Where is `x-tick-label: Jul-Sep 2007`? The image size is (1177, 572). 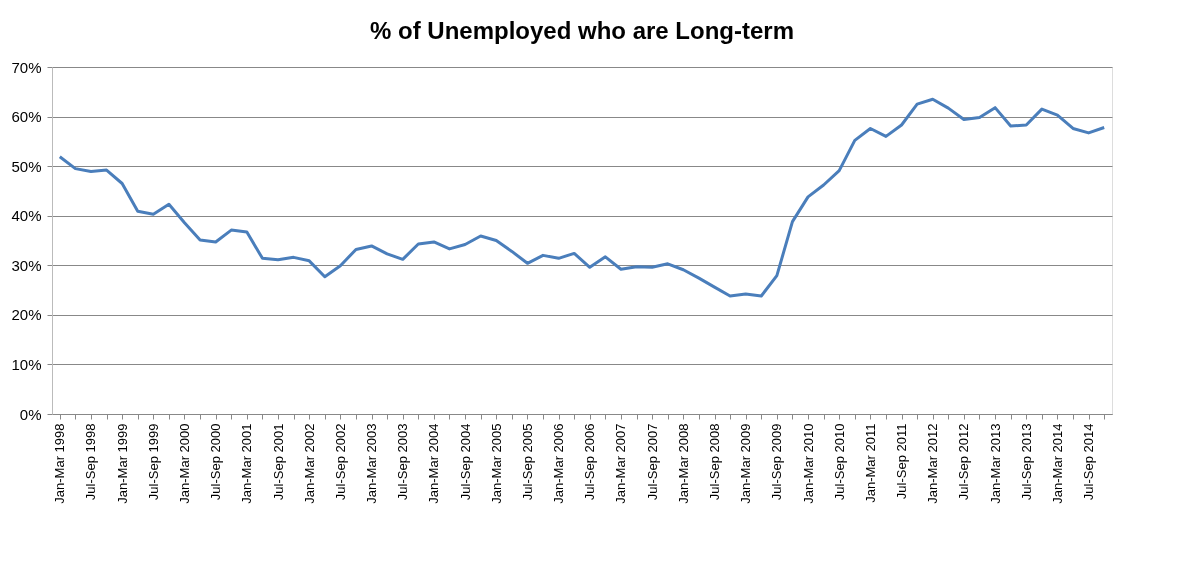 x-tick-label: Jul-Sep 2007 is located at coordinates (652, 462).